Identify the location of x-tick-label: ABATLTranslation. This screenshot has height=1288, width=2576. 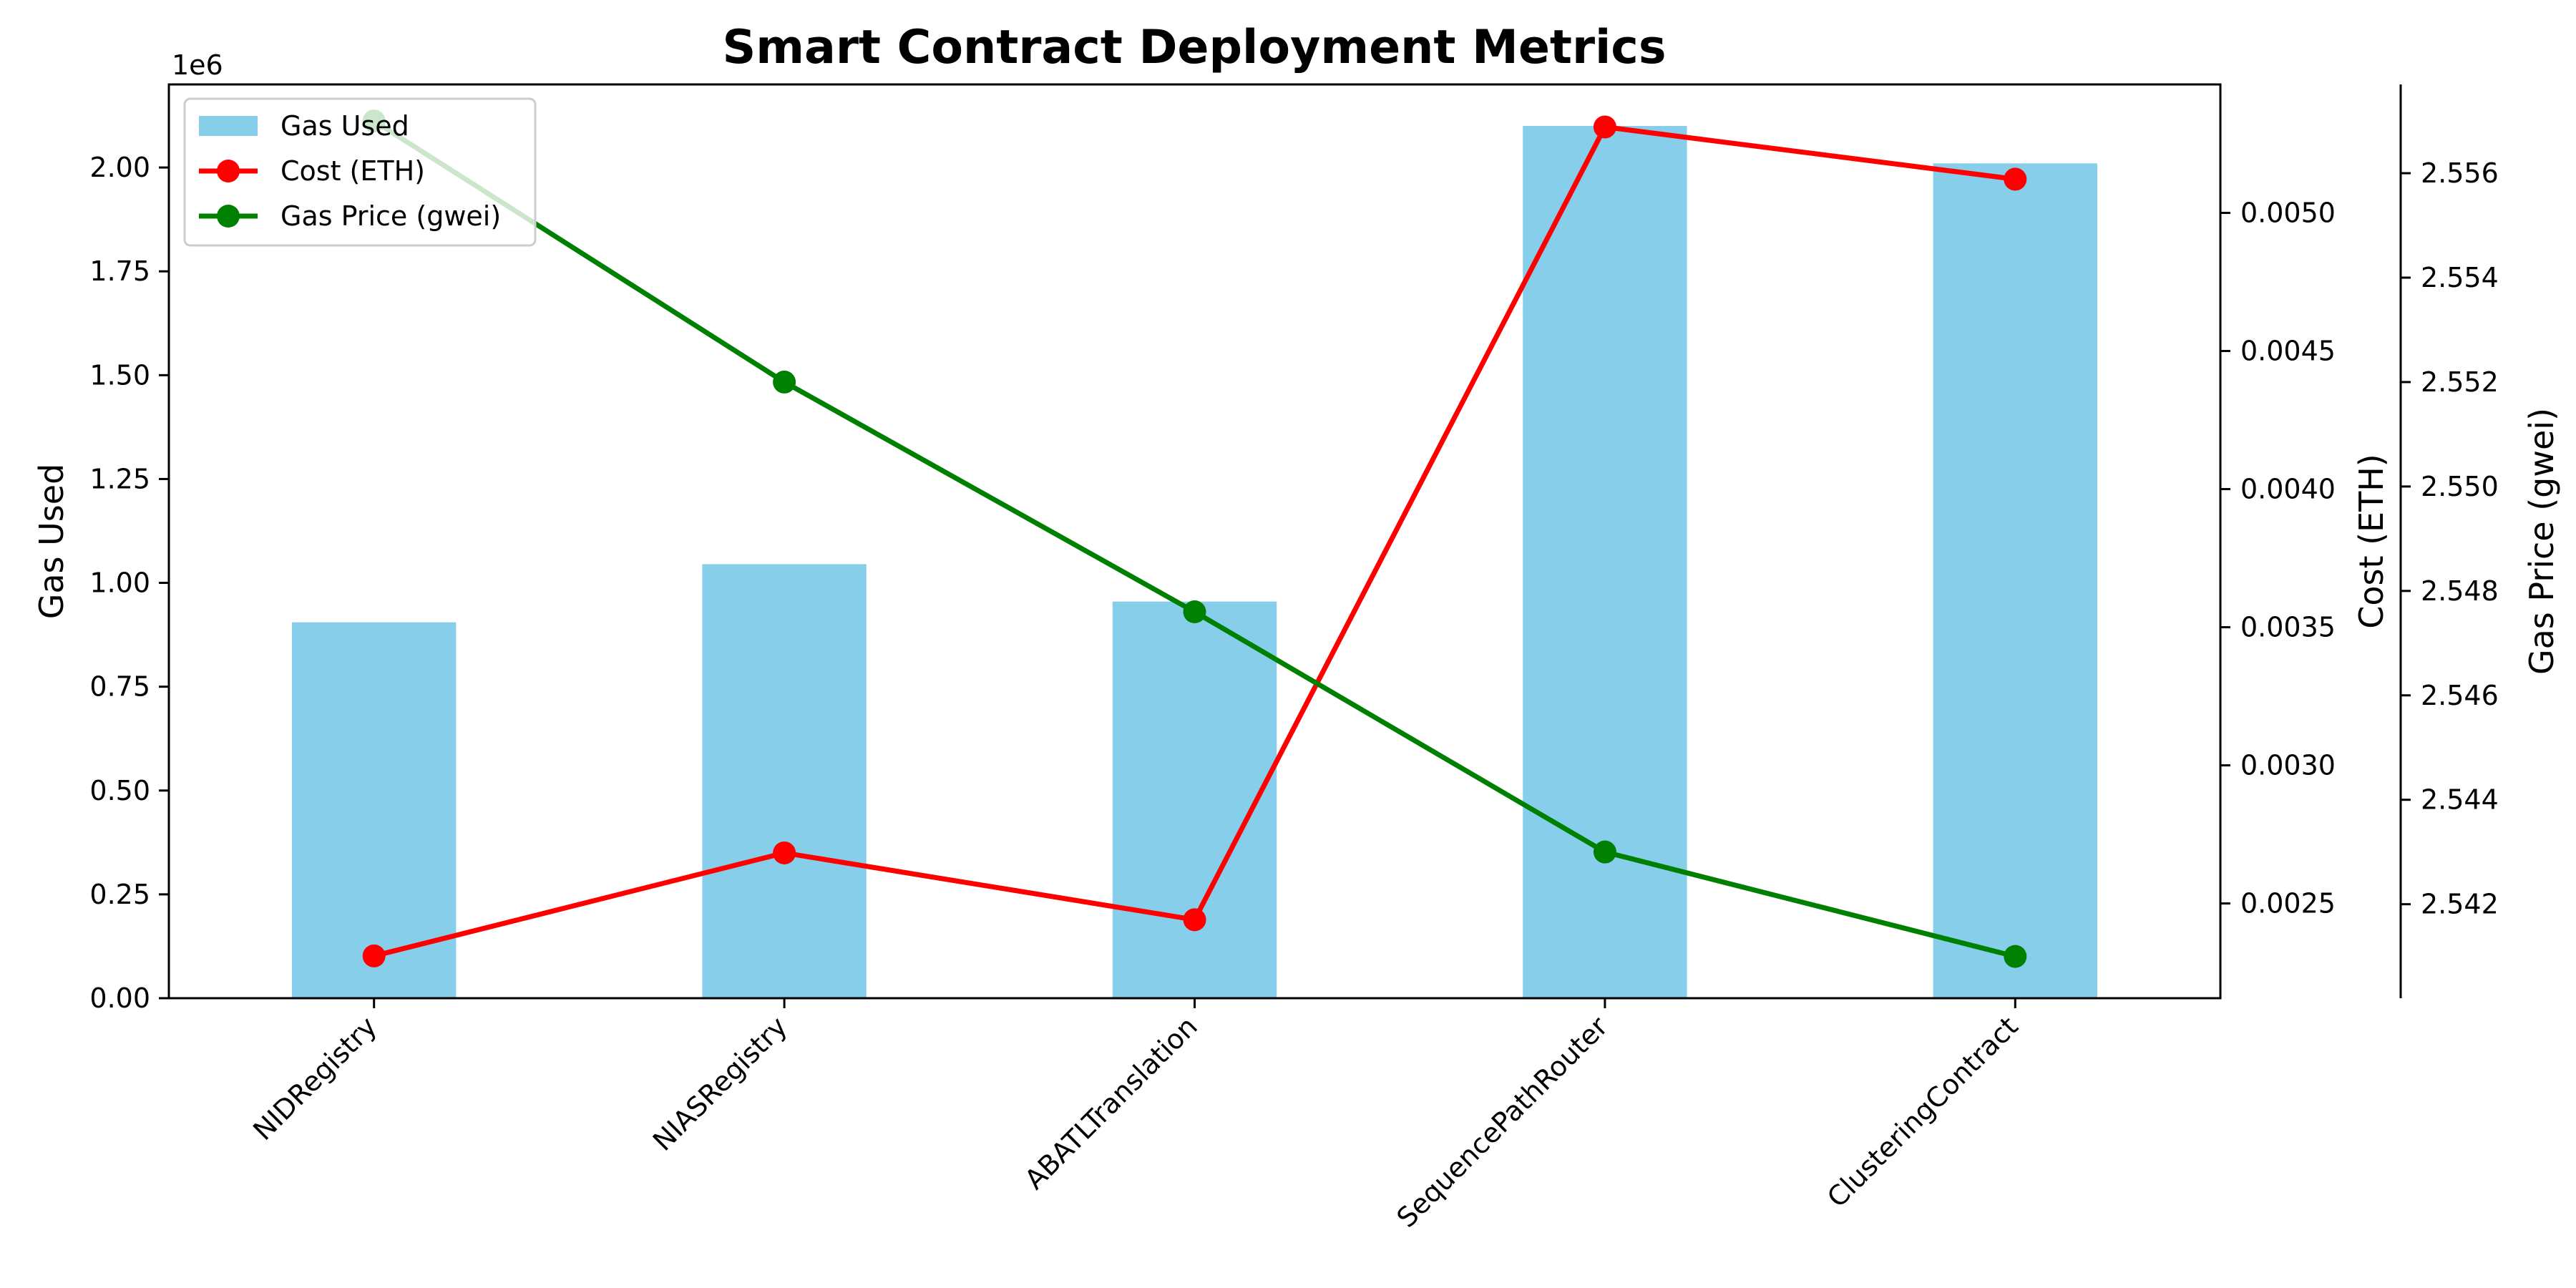
(1111, 1102).